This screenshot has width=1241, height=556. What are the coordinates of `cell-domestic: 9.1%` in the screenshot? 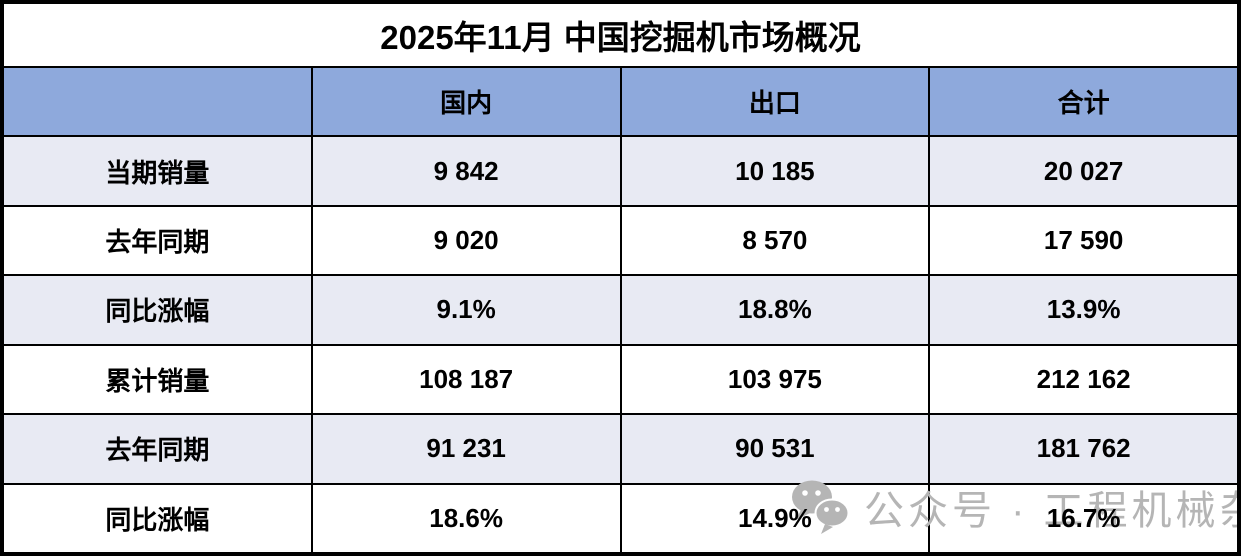 It's located at (465, 310).